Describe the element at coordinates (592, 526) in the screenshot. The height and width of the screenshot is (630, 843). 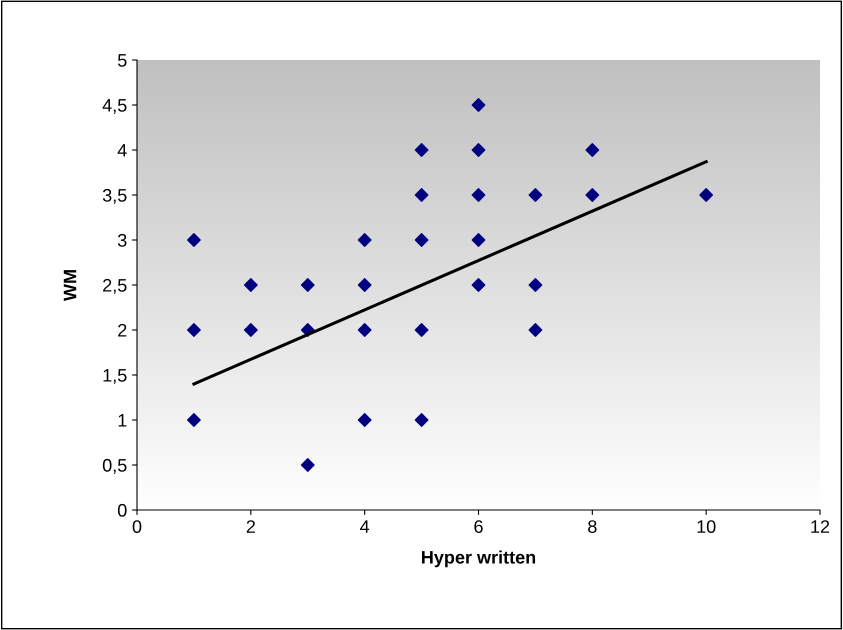
I see `x-tick-label: 8` at that location.